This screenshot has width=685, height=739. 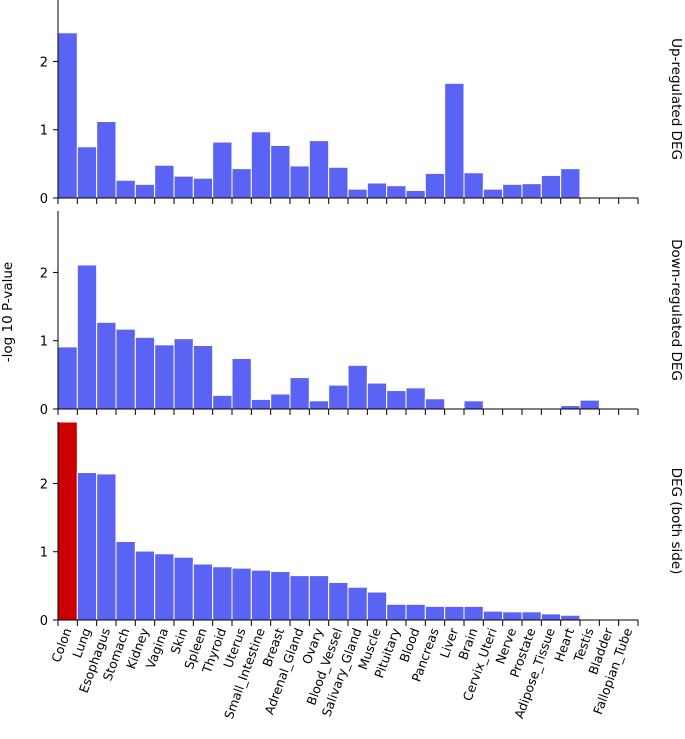 What do you see at coordinates (676, 99) in the screenshot?
I see `panel-title: Up-regulated DEG` at bounding box center [676, 99].